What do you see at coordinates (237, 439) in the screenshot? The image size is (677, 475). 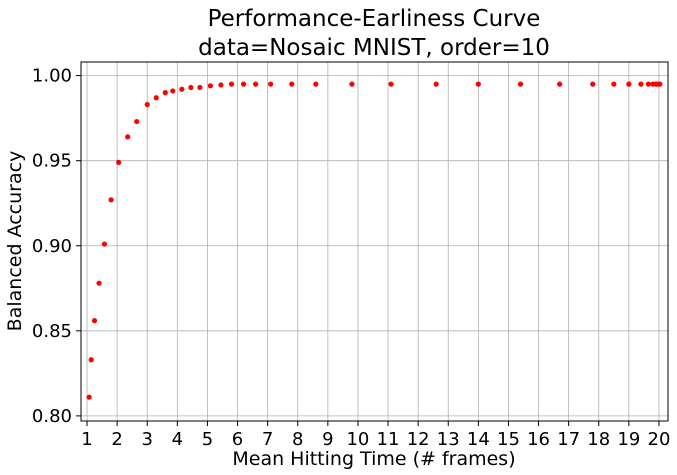 I see `x-tick-label: 6` at bounding box center [237, 439].